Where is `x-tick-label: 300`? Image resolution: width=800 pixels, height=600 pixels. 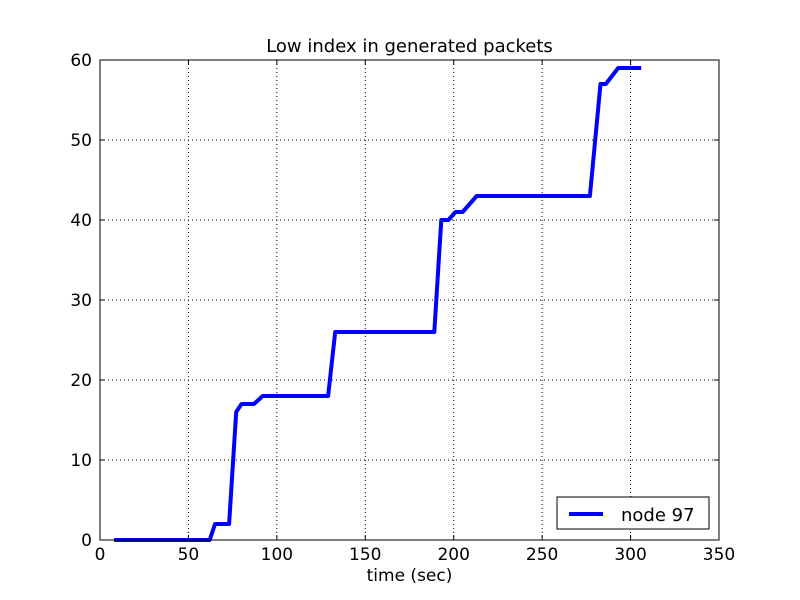
x-tick-label: 300 is located at coordinates (630, 555).